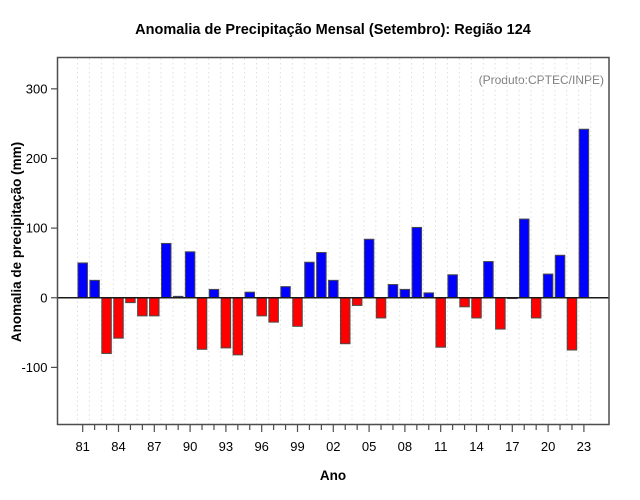 Image resolution: width=640 pixels, height=500 pixels. What do you see at coordinates (142, 307) in the screenshot?
I see `bar-1986` at bounding box center [142, 307].